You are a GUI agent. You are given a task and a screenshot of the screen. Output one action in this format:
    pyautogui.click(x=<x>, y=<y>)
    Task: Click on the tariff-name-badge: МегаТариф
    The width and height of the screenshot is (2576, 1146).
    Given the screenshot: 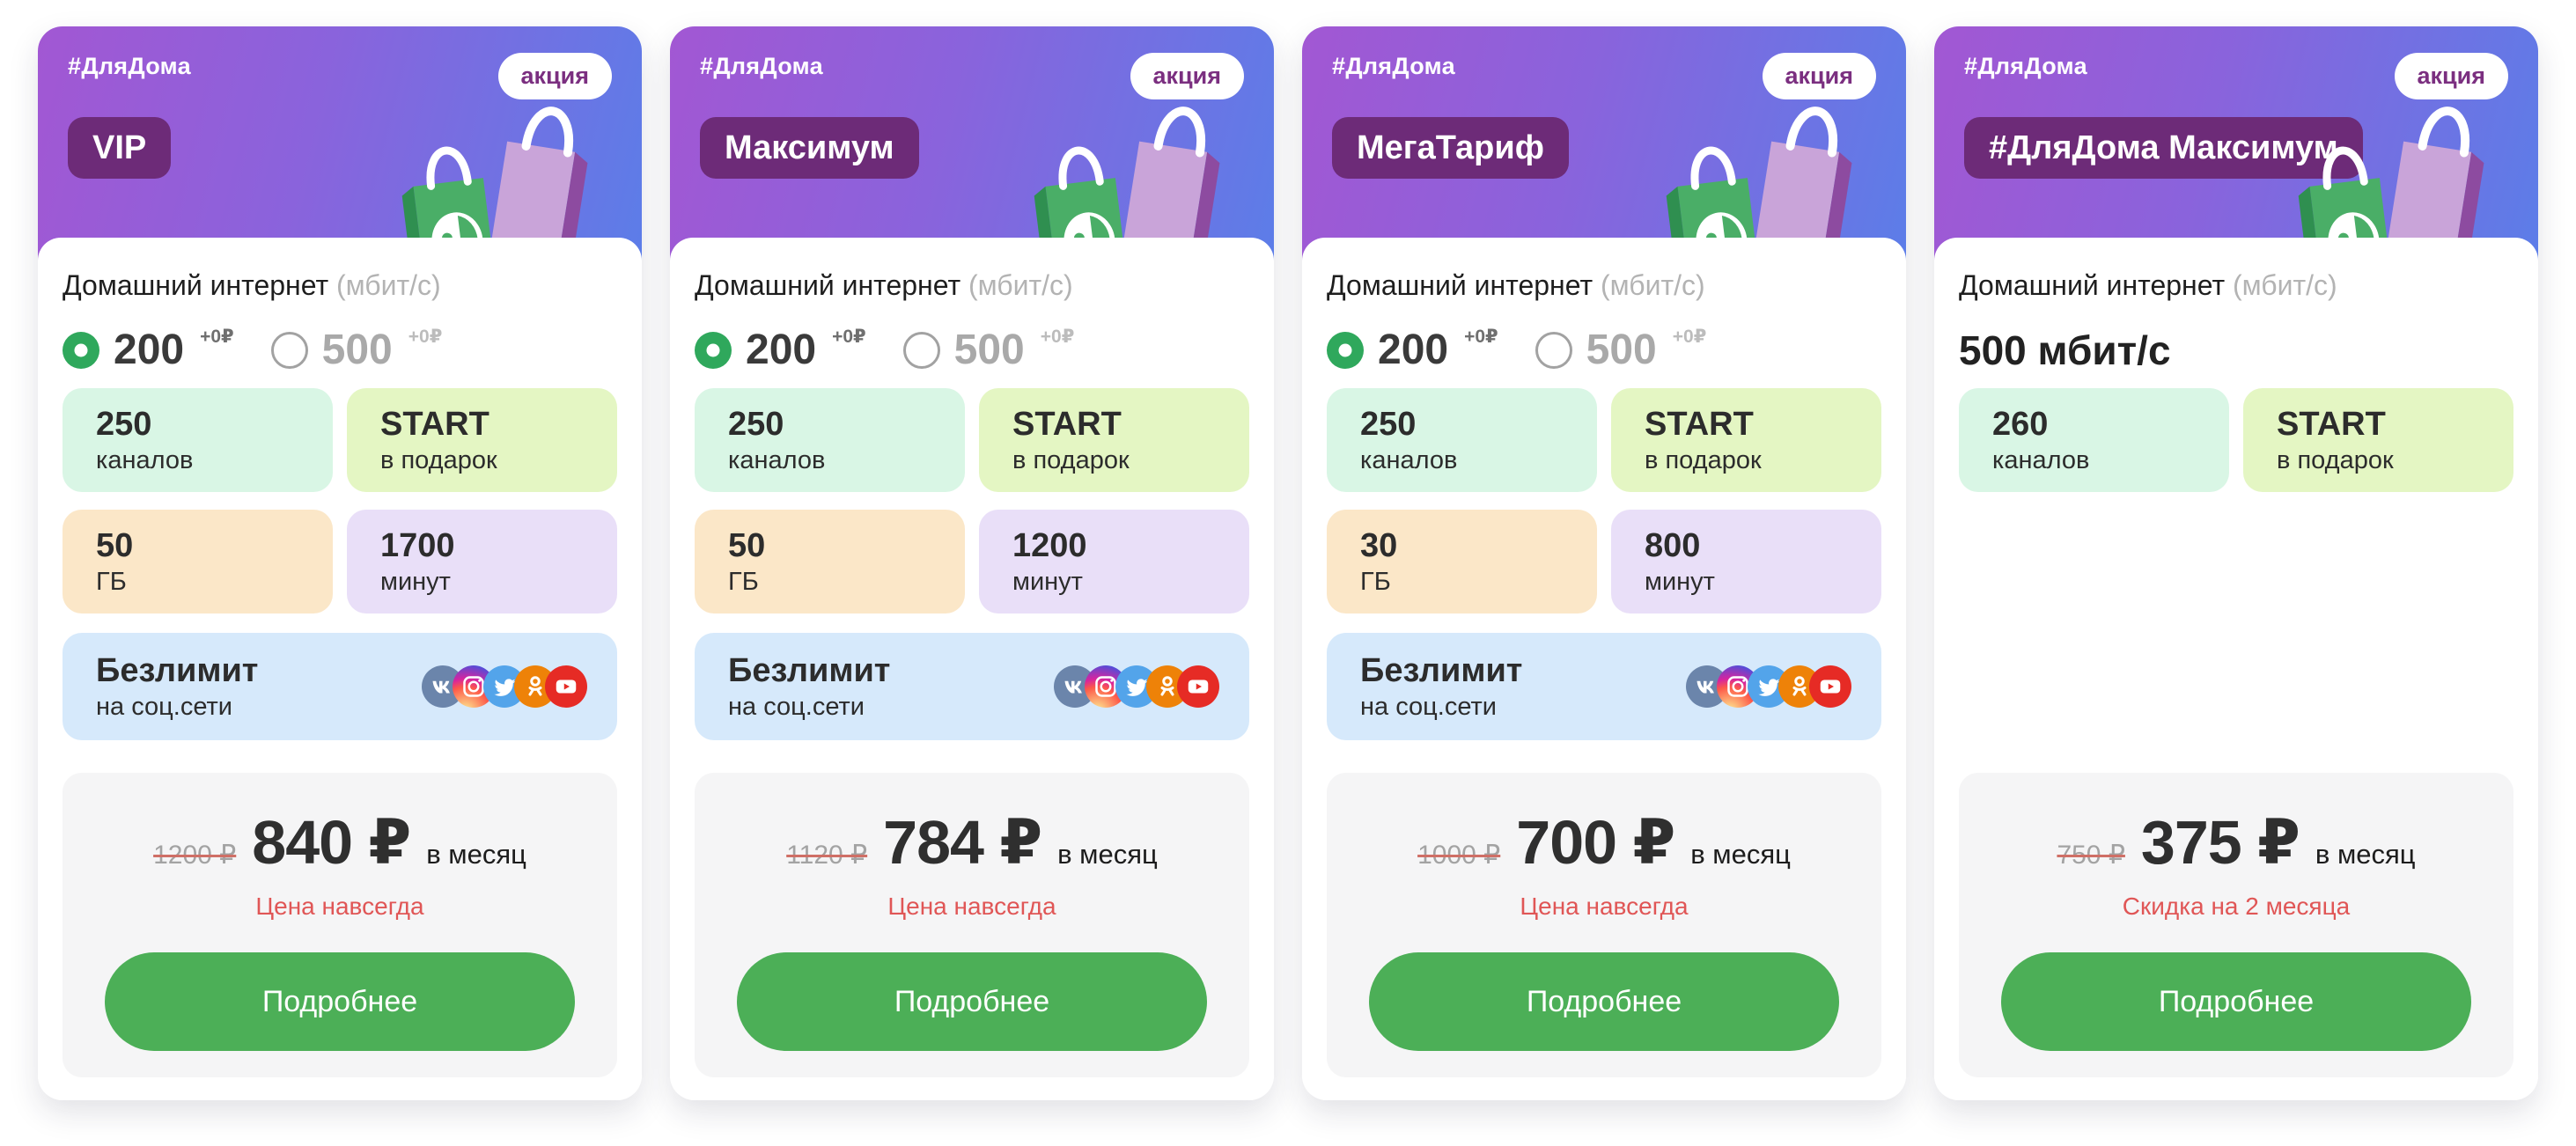 What is the action you would take?
    pyautogui.click(x=1451, y=148)
    